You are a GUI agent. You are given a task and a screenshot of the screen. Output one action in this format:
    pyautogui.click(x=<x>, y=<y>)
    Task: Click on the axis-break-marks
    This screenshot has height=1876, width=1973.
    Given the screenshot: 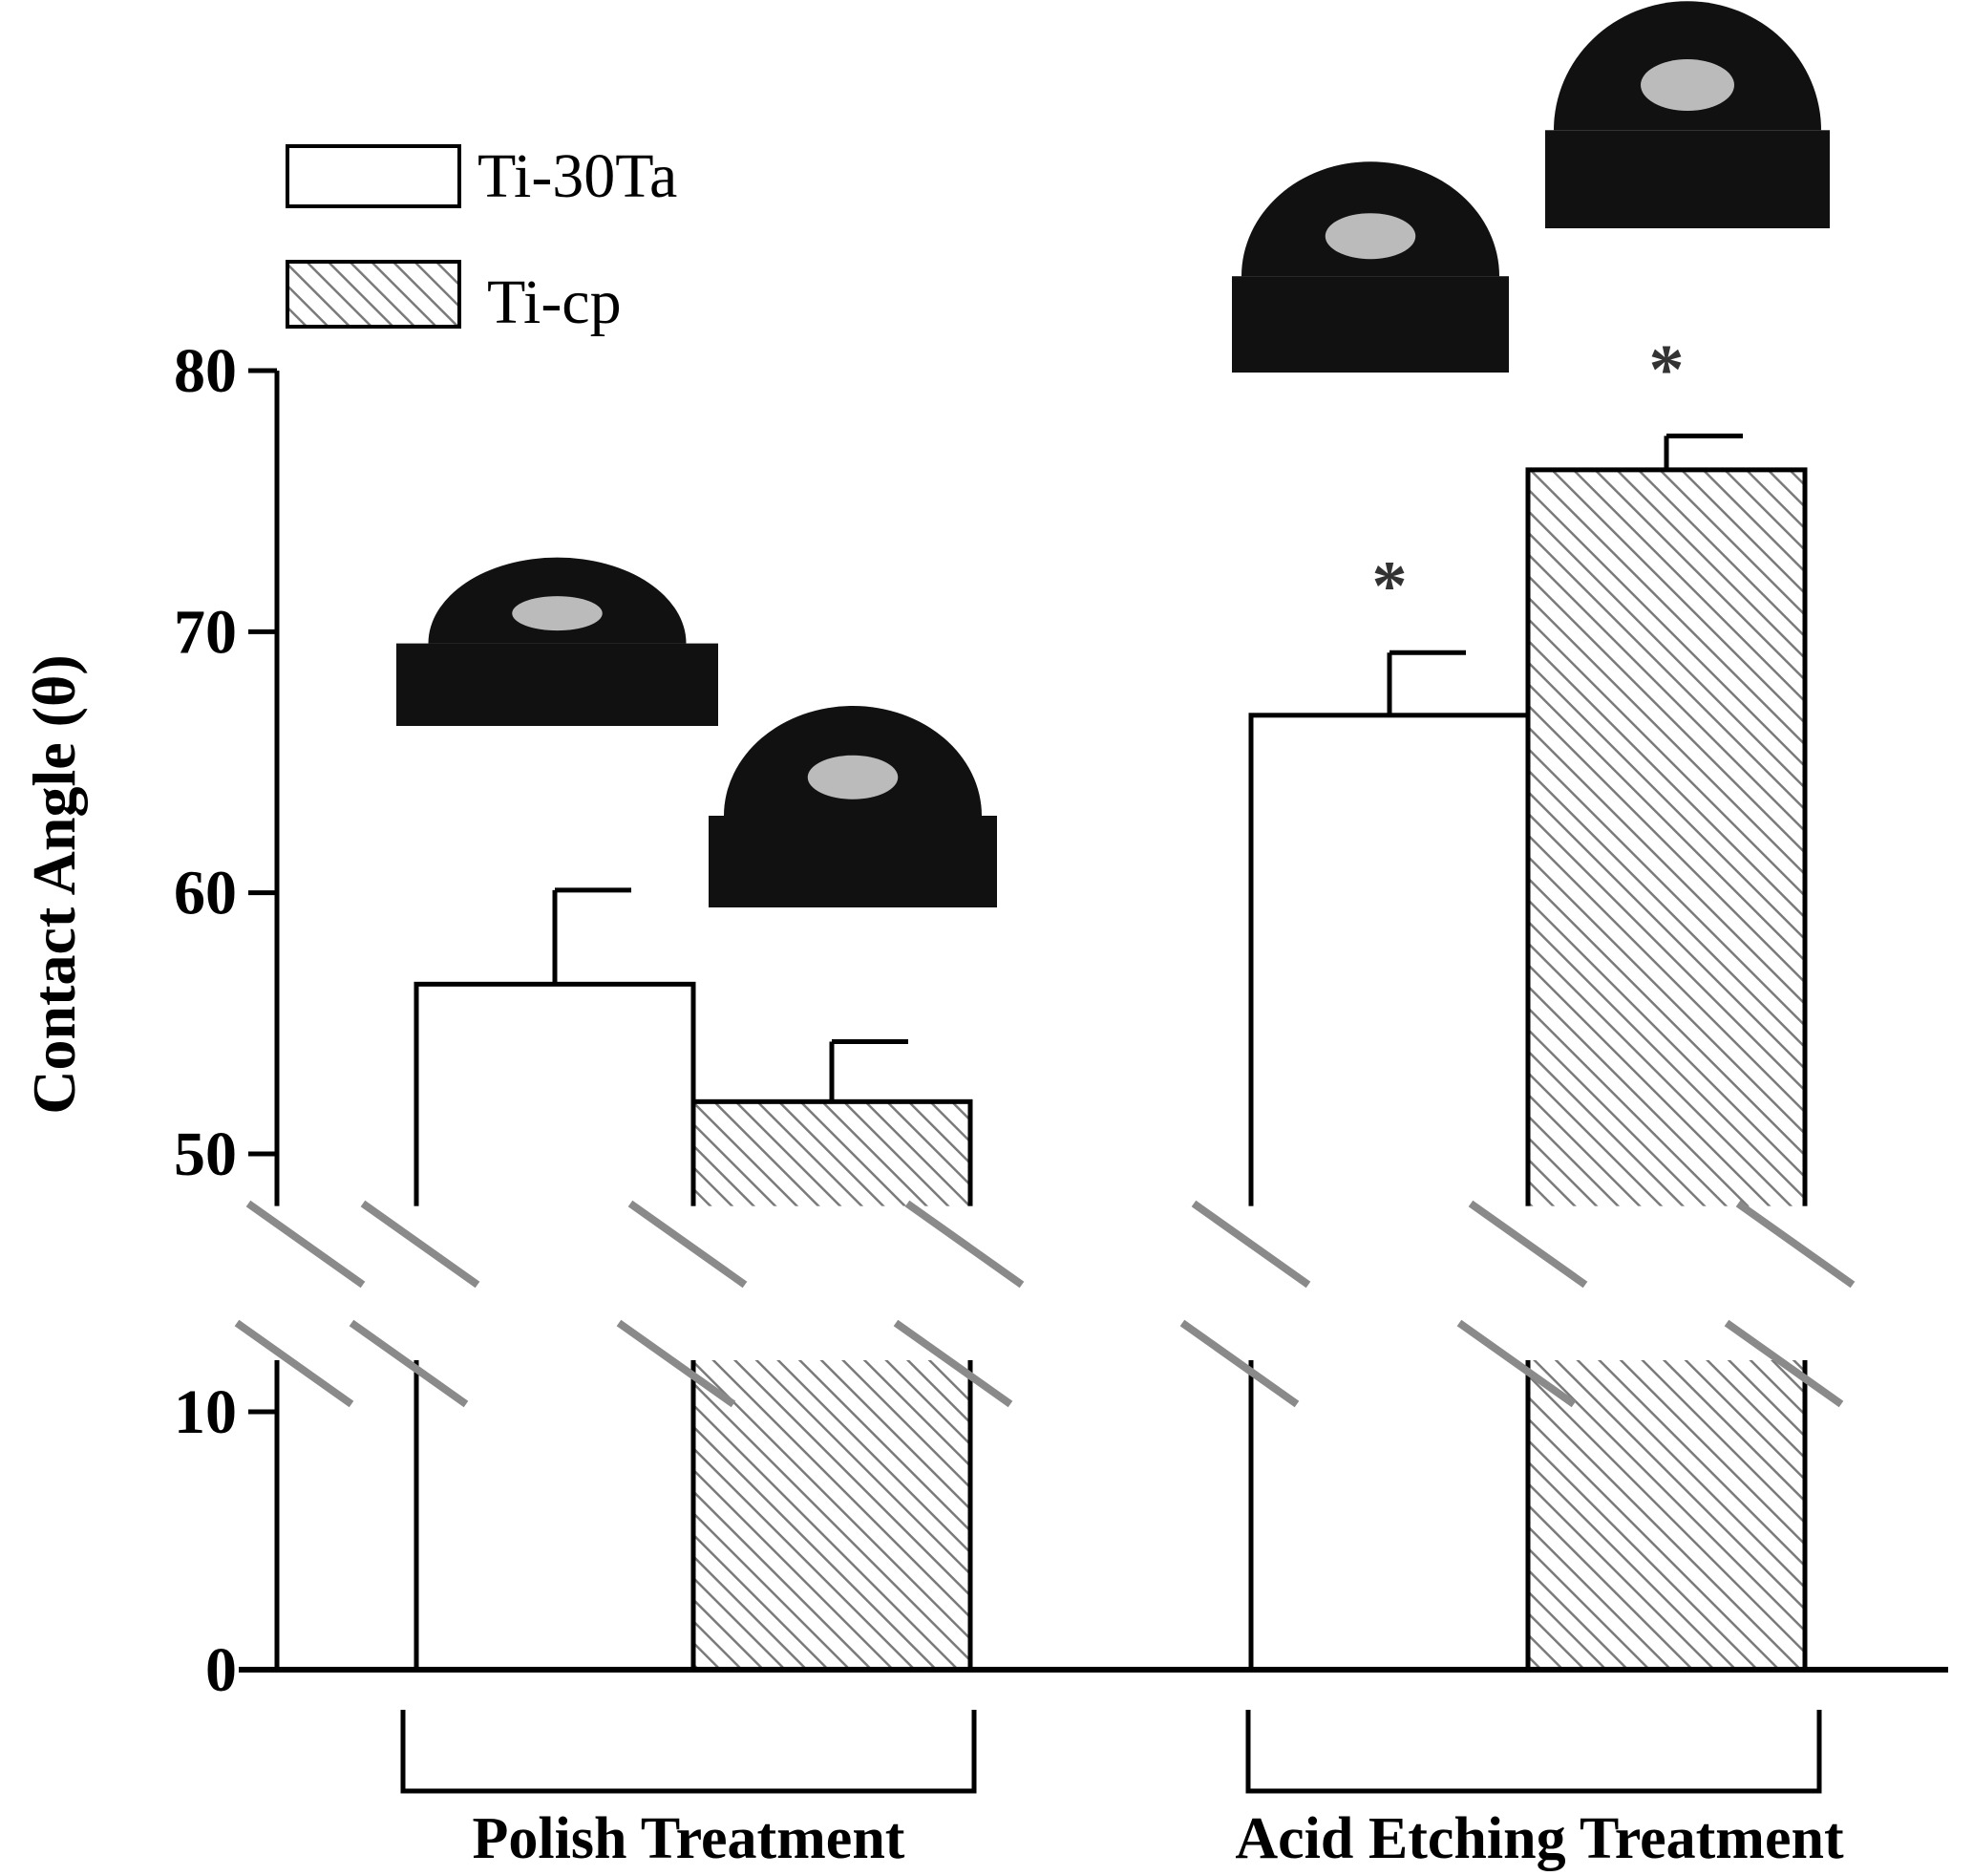 What is the action you would take?
    pyautogui.click(x=1045, y=1304)
    